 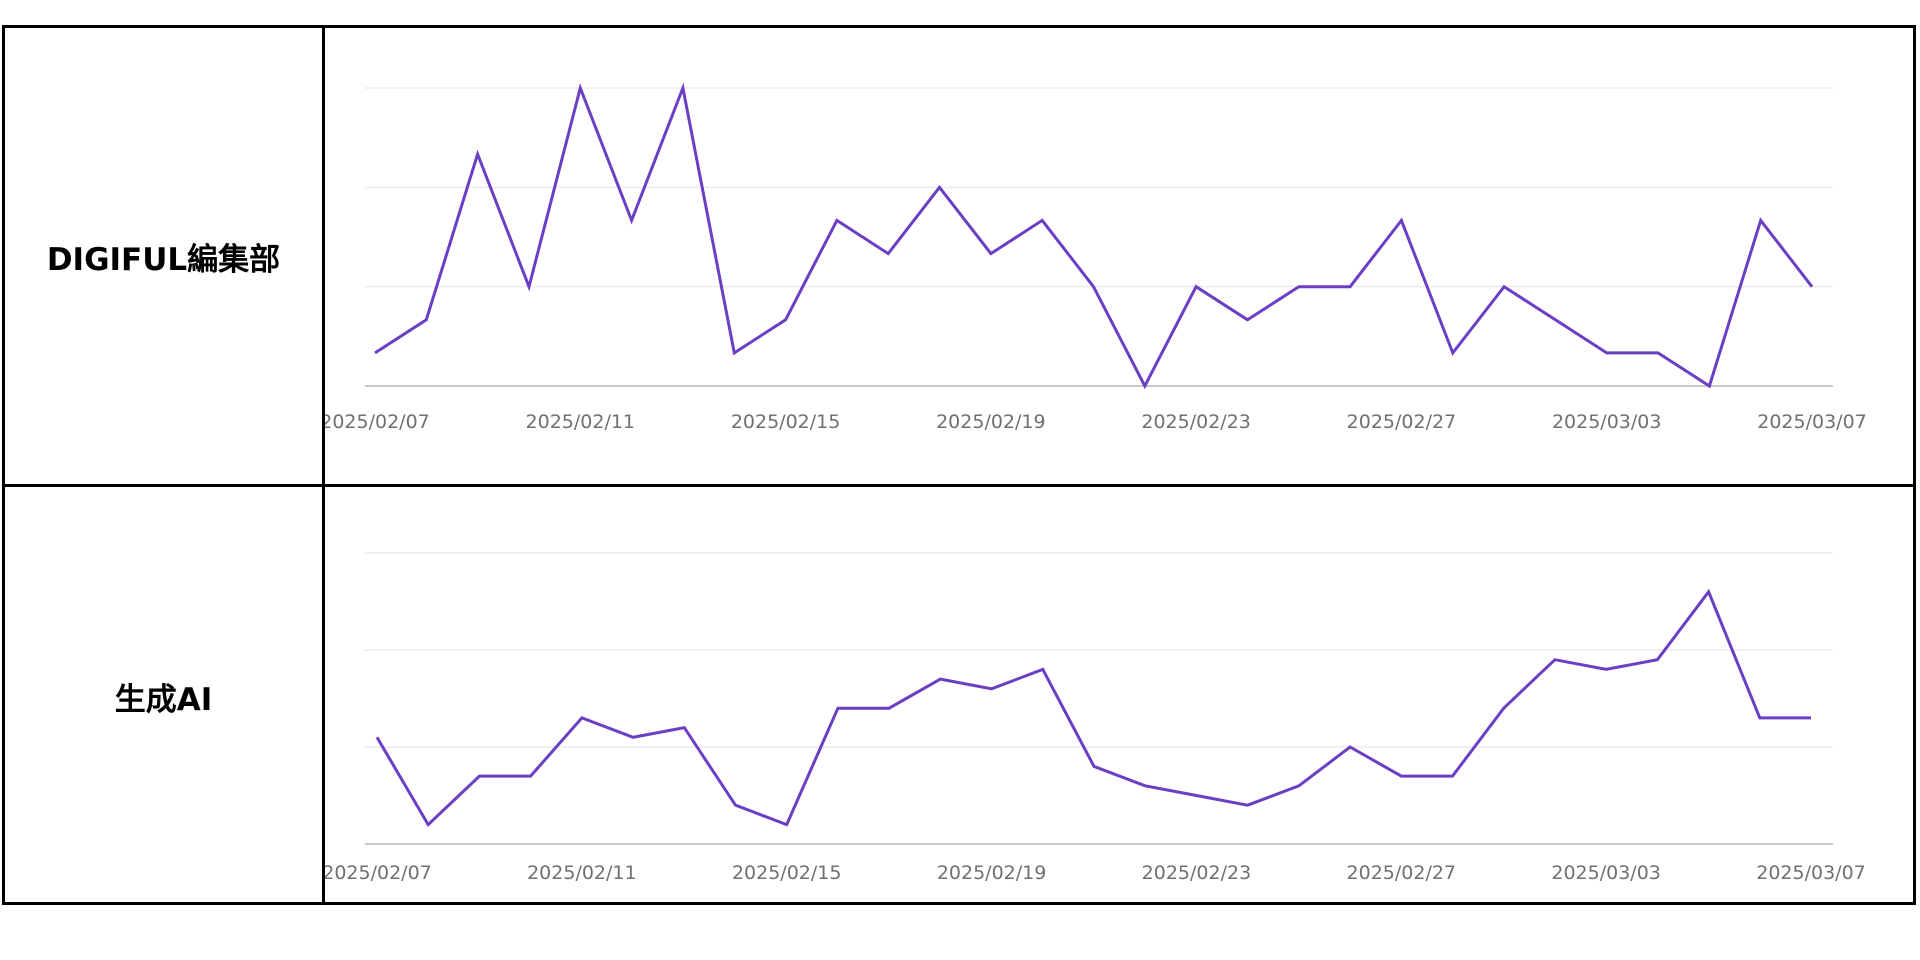 I want to click on row-label-cell: 生成AI, so click(x=165, y=696).